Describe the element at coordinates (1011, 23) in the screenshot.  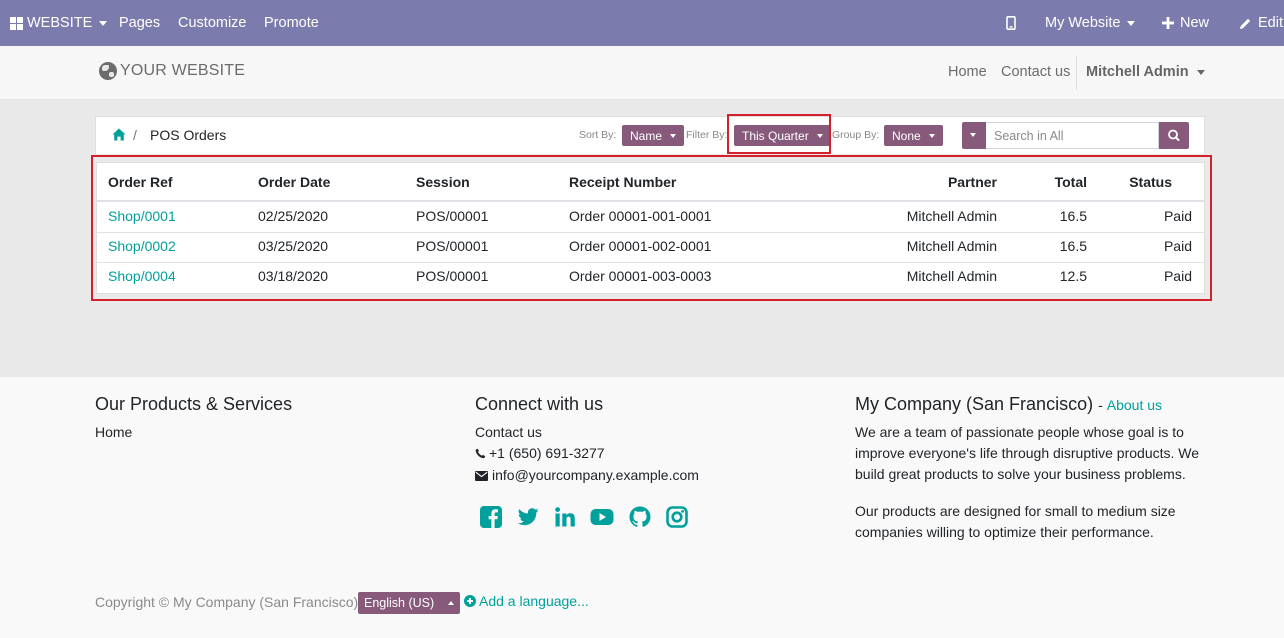
I see `mobile-preview-button` at that location.